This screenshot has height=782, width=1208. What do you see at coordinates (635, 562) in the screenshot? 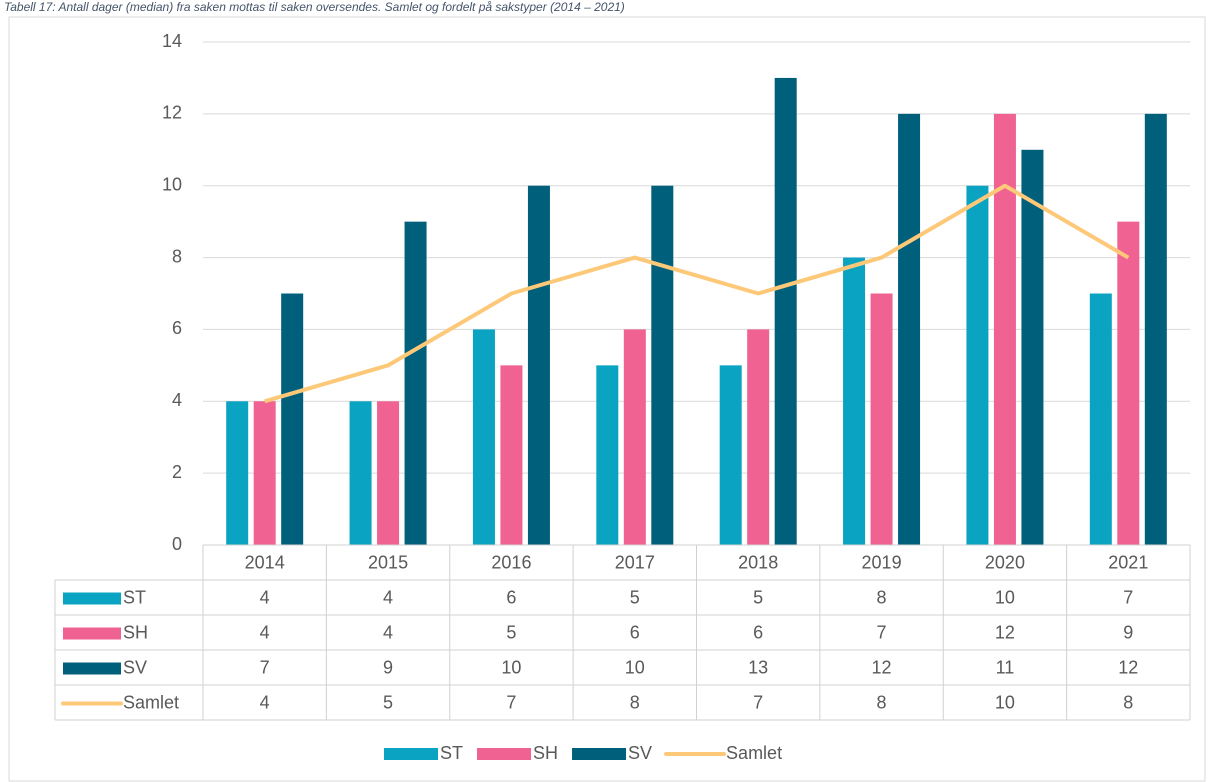
I see `x-tick-label: 2017` at bounding box center [635, 562].